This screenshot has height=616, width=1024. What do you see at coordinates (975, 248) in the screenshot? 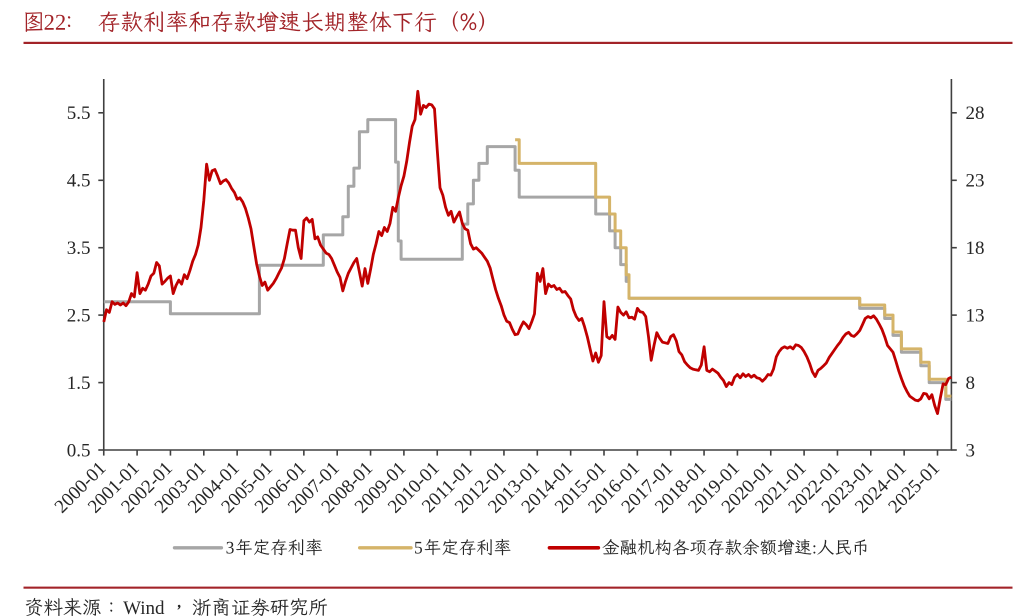
I see `svg-text: 18` at bounding box center [975, 248].